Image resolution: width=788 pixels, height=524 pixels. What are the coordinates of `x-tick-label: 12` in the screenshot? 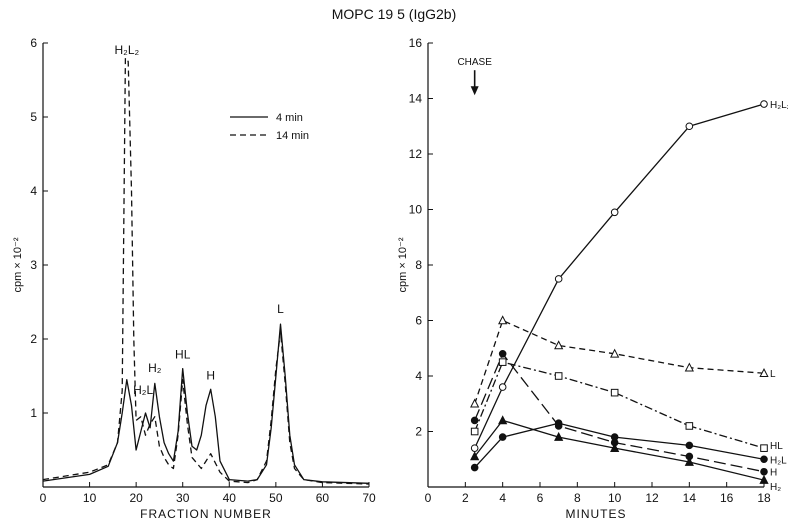 It's located at (652, 498).